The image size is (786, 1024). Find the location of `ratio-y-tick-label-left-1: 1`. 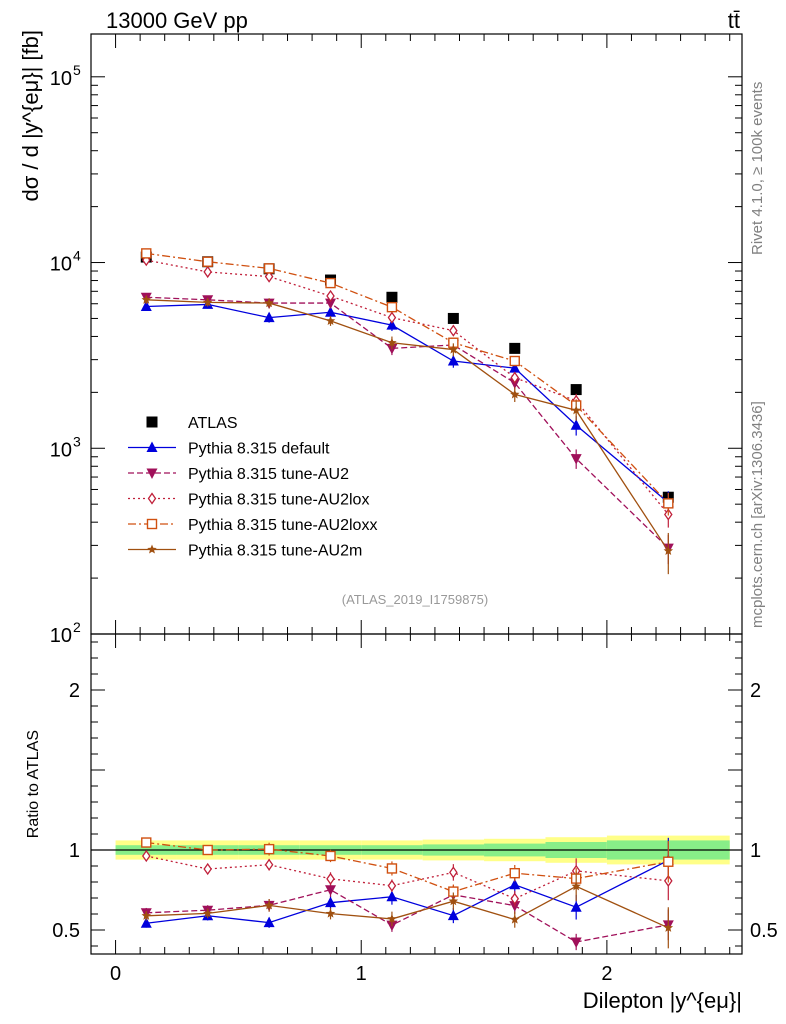

ratio-y-tick-label-left-1: 1 is located at coordinates (74, 851).